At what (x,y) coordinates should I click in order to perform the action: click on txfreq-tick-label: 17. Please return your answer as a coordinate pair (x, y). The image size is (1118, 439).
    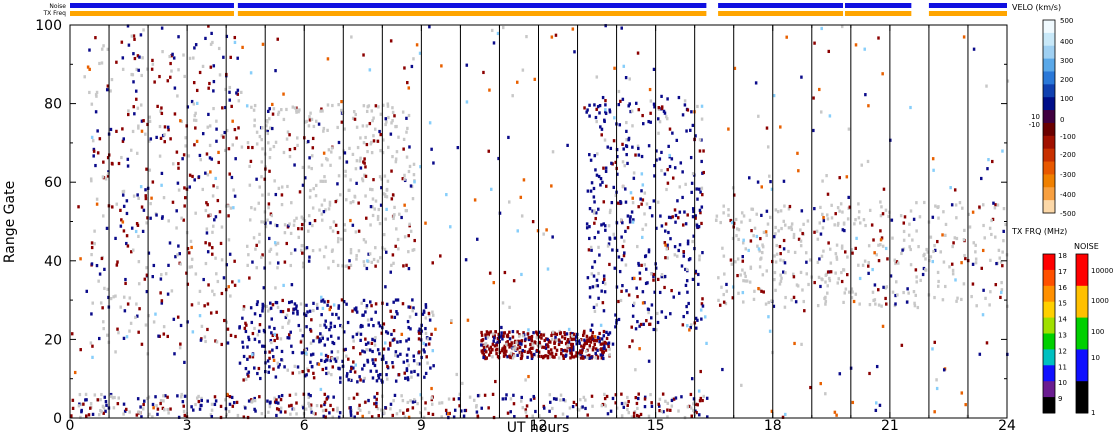
    Looking at the image, I should click on (1062, 272).